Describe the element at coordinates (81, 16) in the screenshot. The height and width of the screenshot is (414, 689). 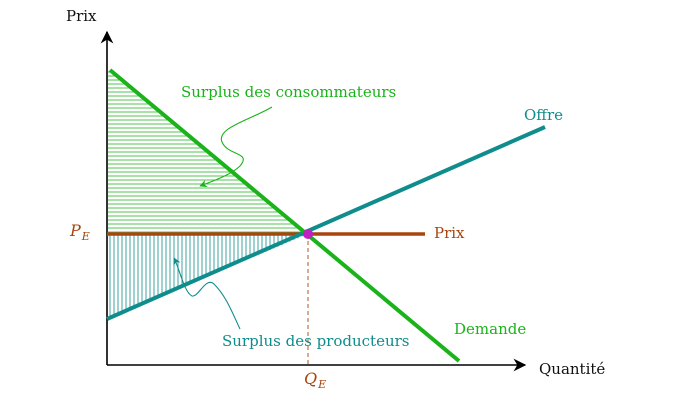
I see `y-axis-label: Prix` at that location.